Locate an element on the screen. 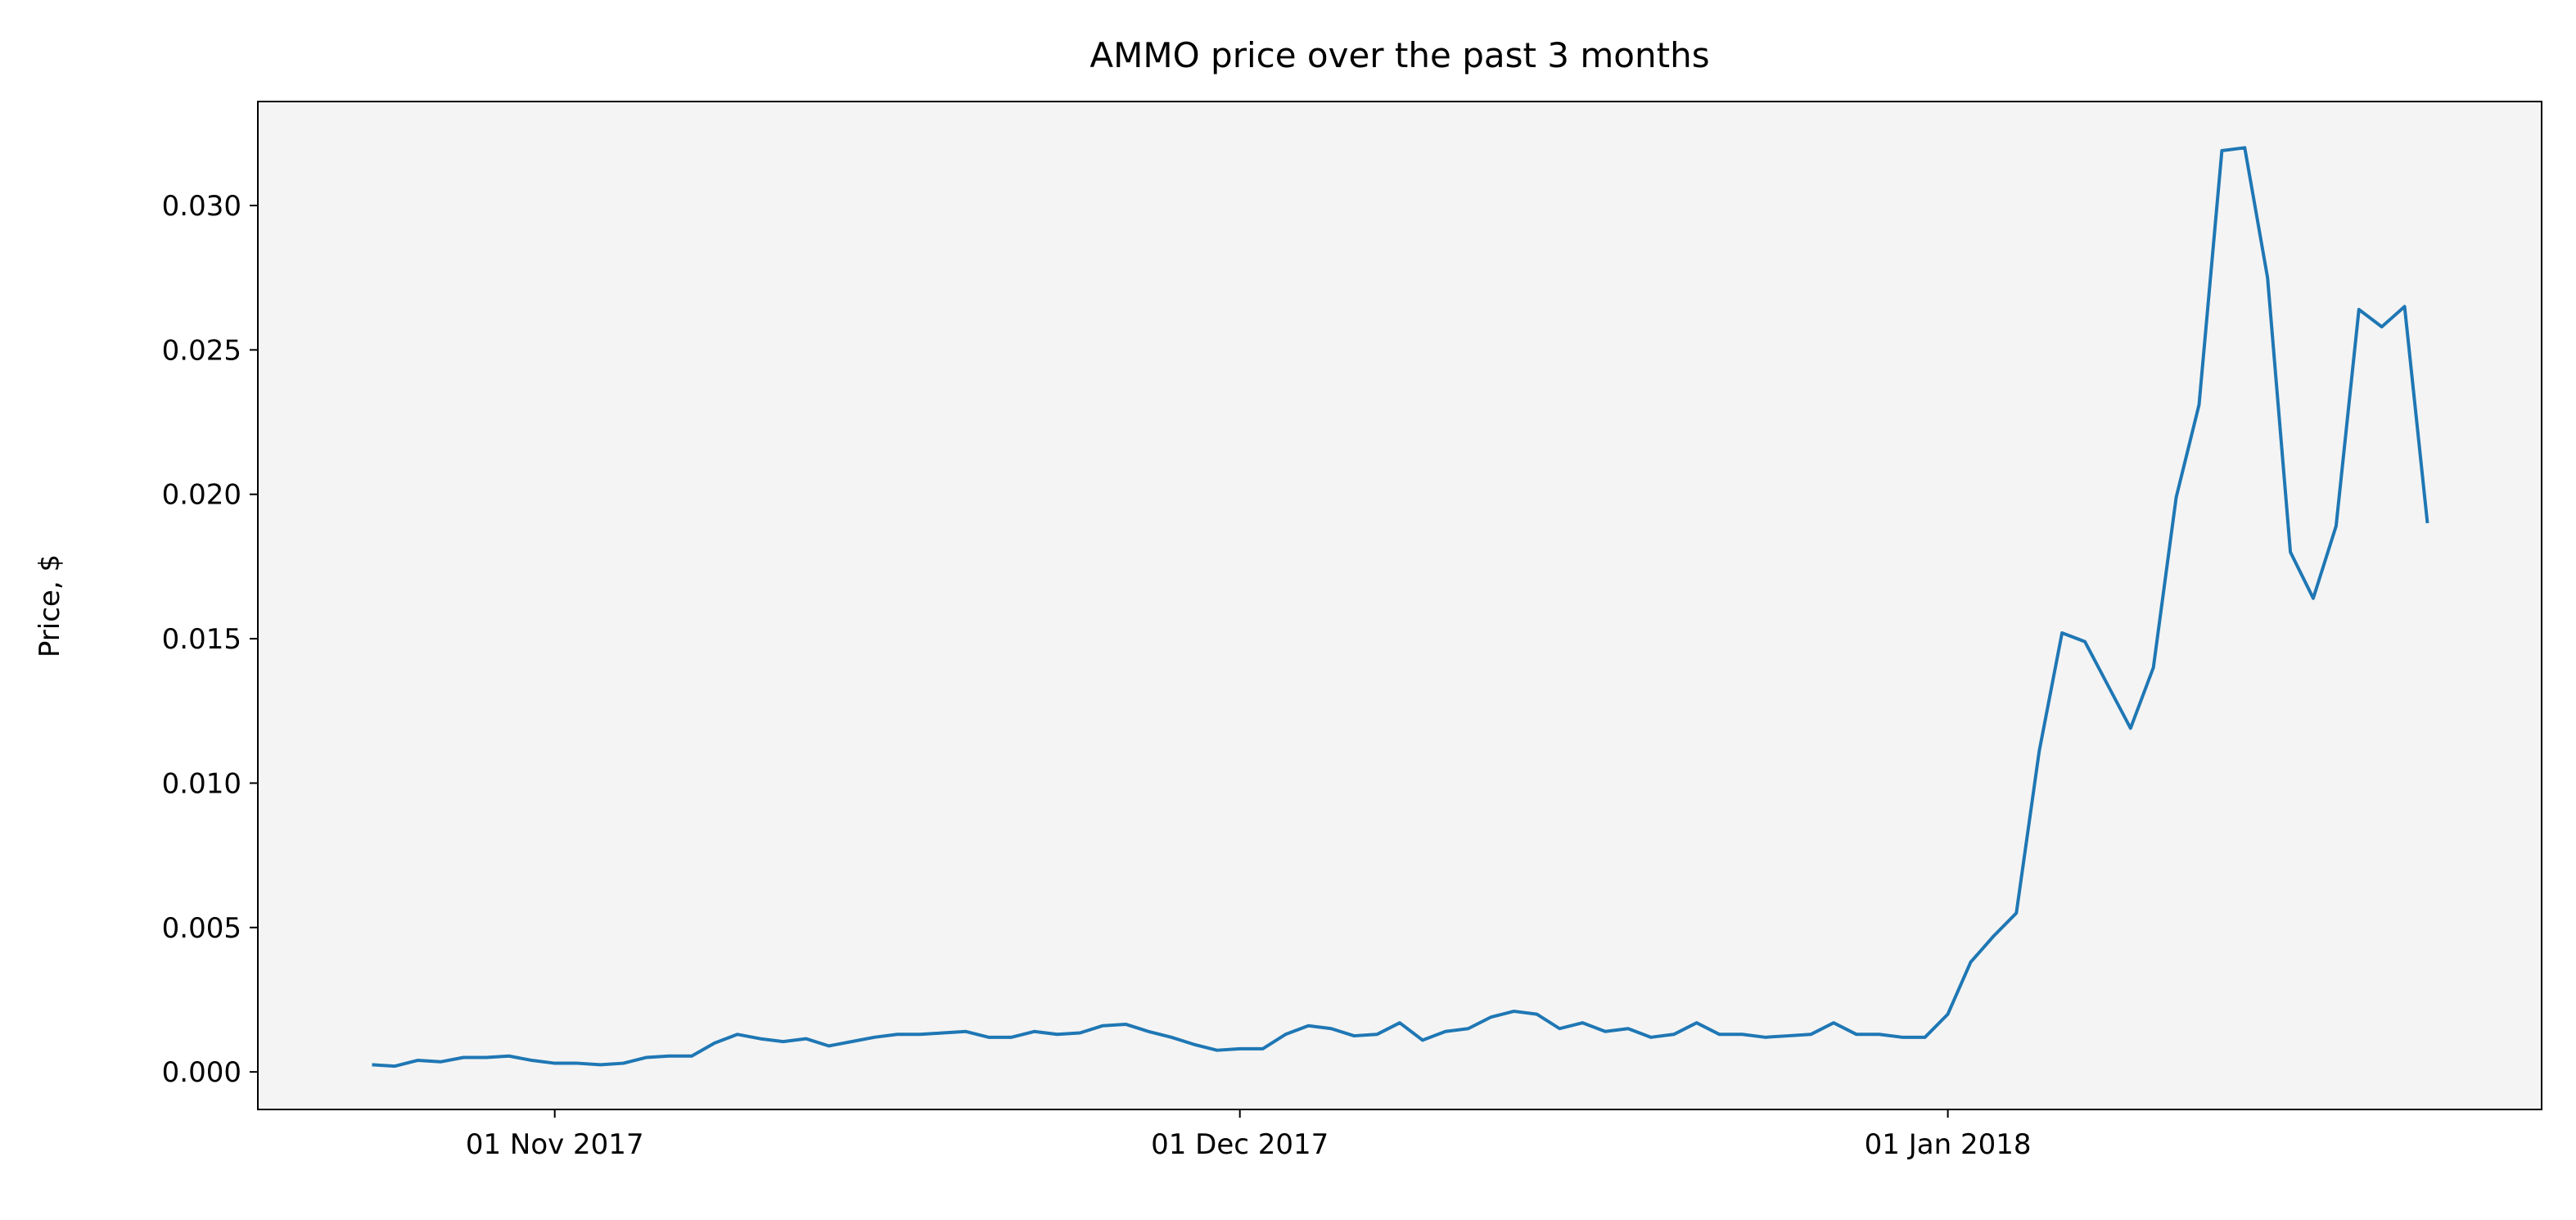 This screenshot has height=1220, width=2576. y-tick-label: 0.025 is located at coordinates (201, 350).